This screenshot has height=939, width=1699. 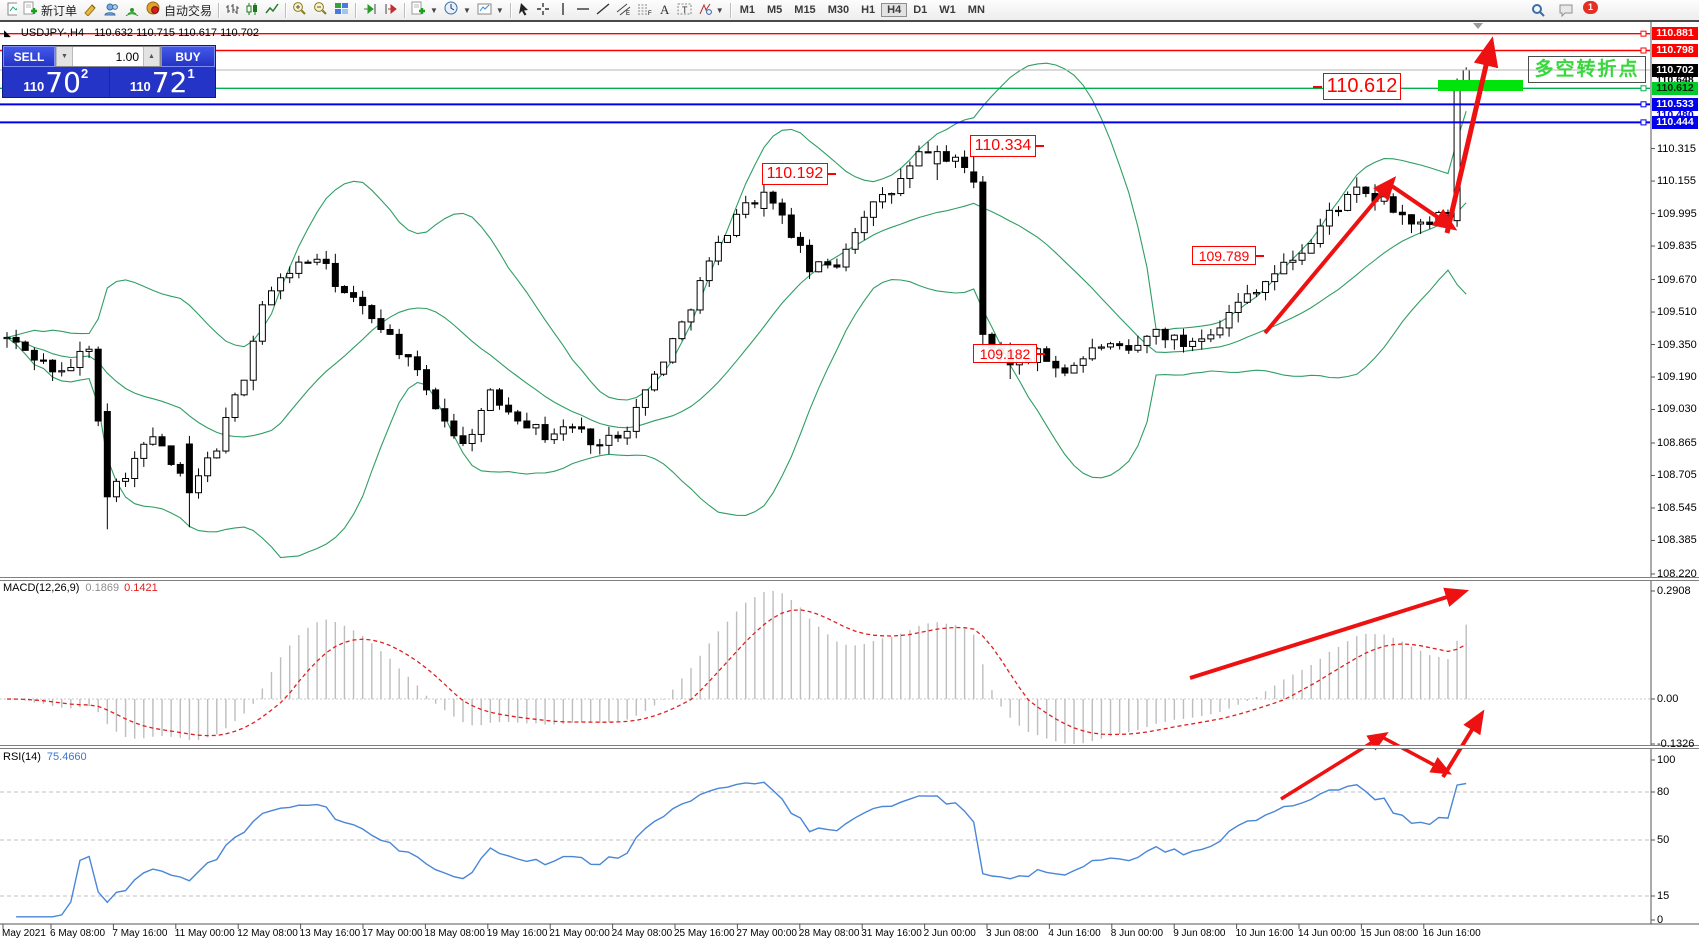 I want to click on auto-trading-label: 自动交易, so click(x=188, y=10).